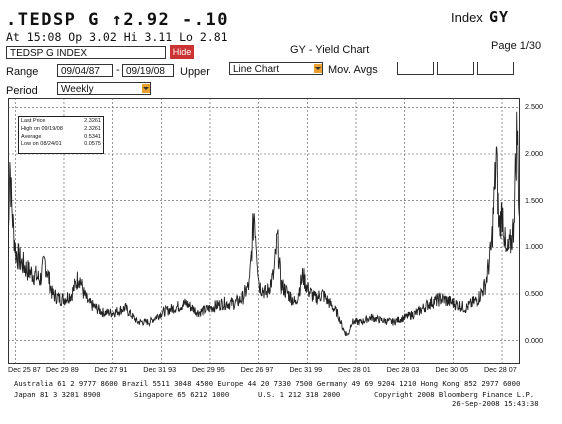 The height and width of the screenshot is (424, 562). Describe the element at coordinates (62, 369) in the screenshot. I see `x-tick-label: Dec 29 89` at that location.